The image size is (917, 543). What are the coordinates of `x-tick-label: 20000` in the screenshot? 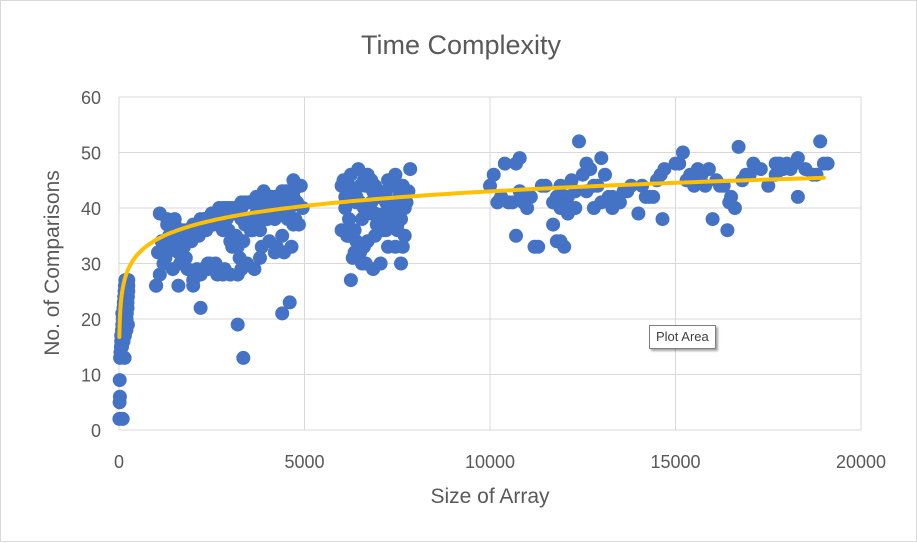 It's located at (861, 462).